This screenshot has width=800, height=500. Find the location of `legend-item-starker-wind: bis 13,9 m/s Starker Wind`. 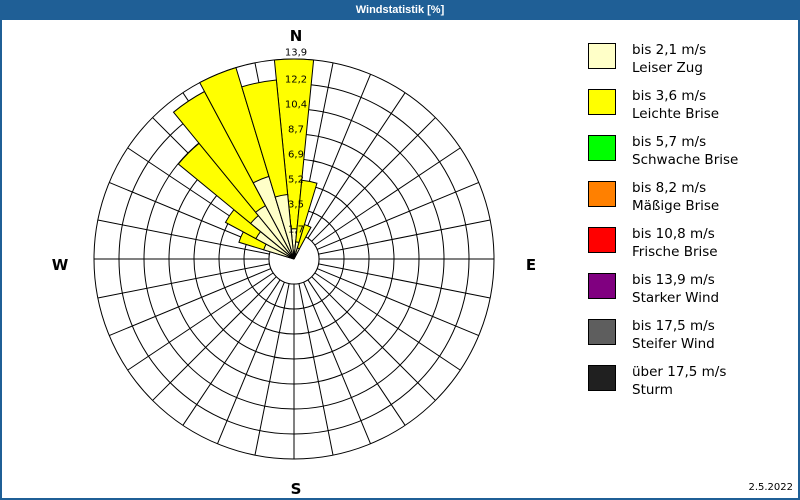

legend-item-starker-wind: bis 13,9 m/s Starker Wind is located at coordinates (688, 294).